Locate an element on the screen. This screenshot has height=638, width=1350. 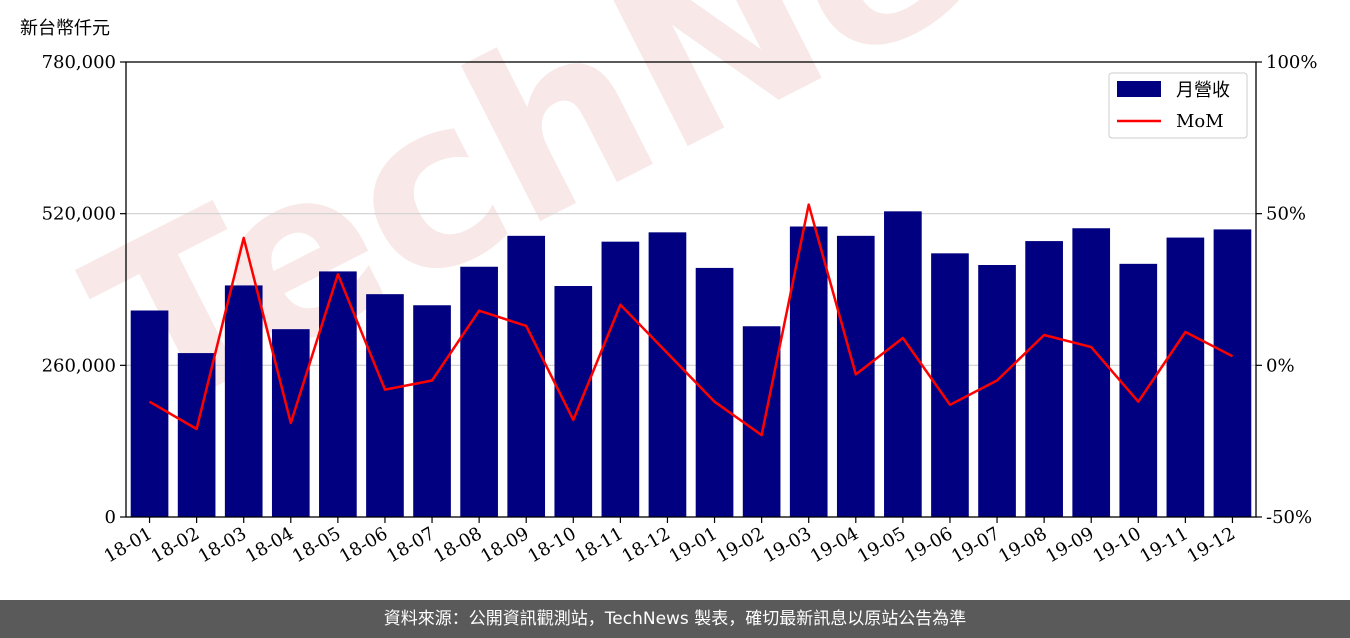
x-tick-label: 19-04 is located at coordinates (834, 545).